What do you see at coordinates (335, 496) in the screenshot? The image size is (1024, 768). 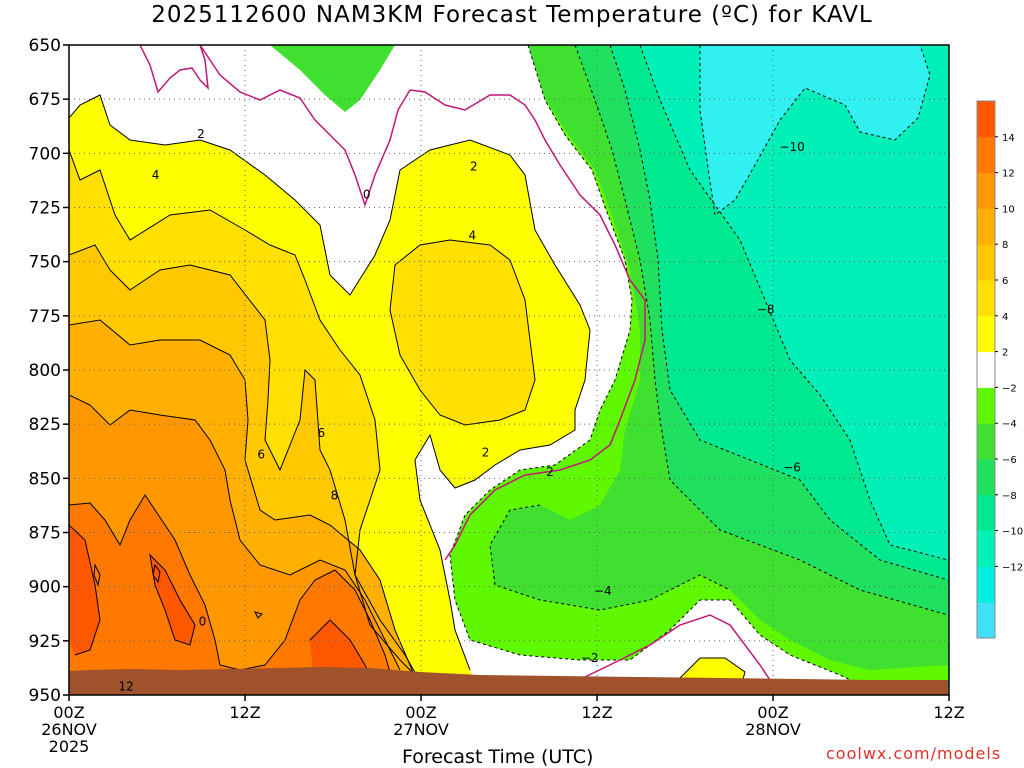 I see `contour-label: 8` at bounding box center [335, 496].